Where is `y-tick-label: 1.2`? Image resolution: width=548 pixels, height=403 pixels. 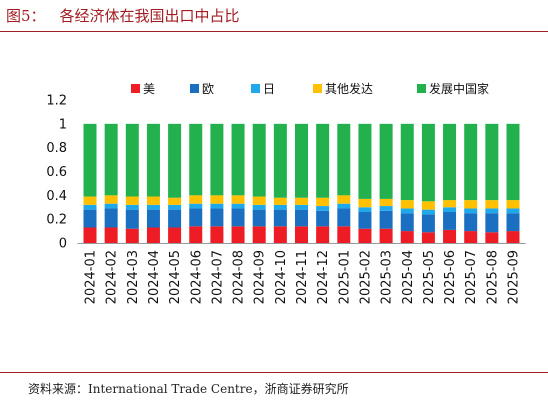
y-tick-label: 1.2 is located at coordinates (56, 101).